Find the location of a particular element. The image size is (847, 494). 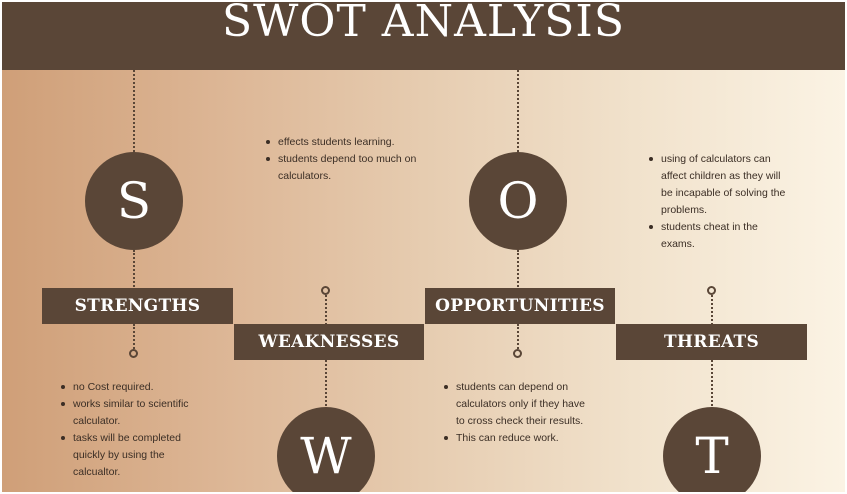

threats-ring-marker is located at coordinates (711, 290).